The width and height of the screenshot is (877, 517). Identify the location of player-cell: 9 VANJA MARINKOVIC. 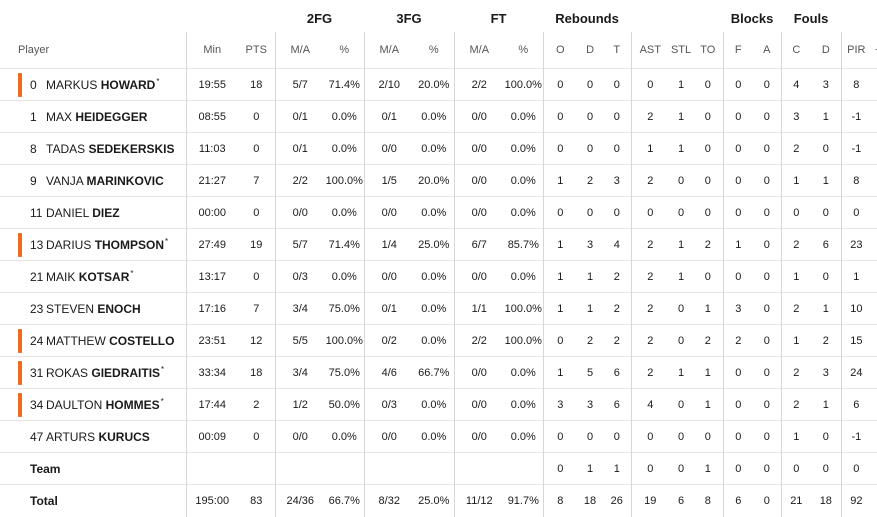
(93, 181).